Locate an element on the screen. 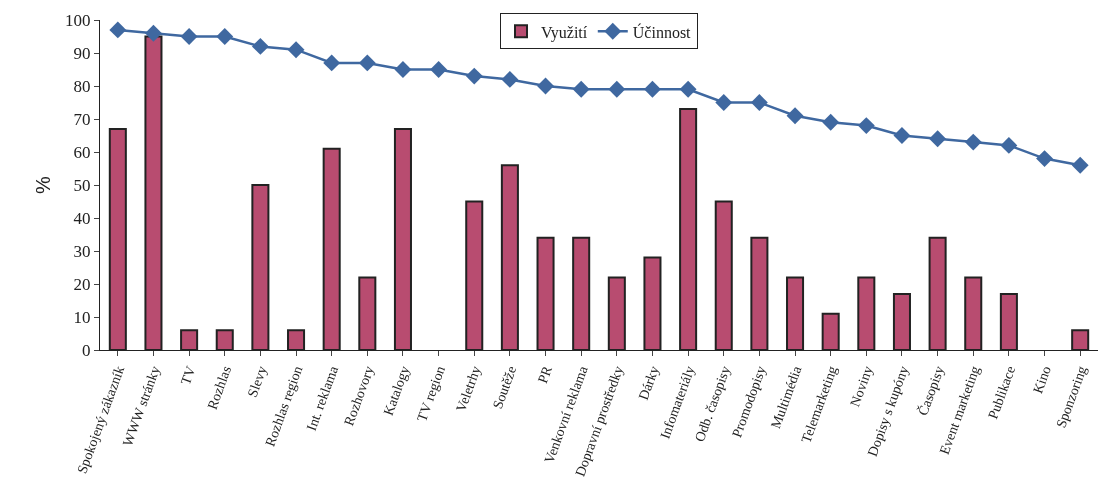 Image resolution: width=1108 pixels, height=490 pixels. x-tick-label: Dárky is located at coordinates (648, 383).